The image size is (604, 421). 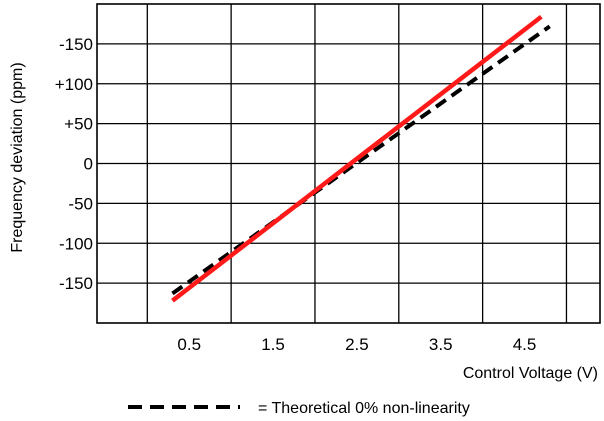 I want to click on x-tick-label: 2.5, so click(x=357, y=344).